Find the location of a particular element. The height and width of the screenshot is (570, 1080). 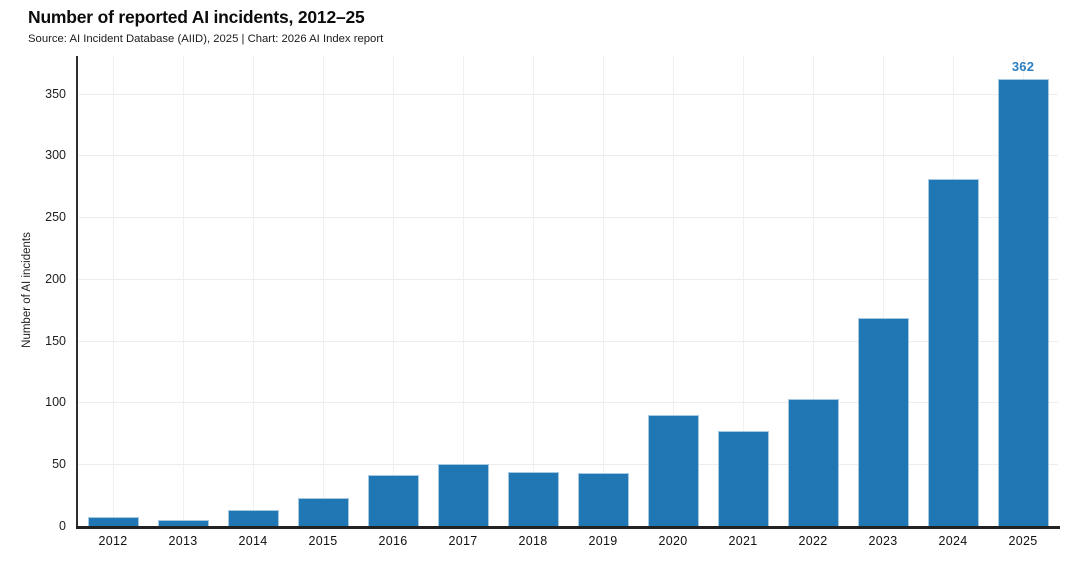

x-tick-label: 2016 is located at coordinates (393, 541).